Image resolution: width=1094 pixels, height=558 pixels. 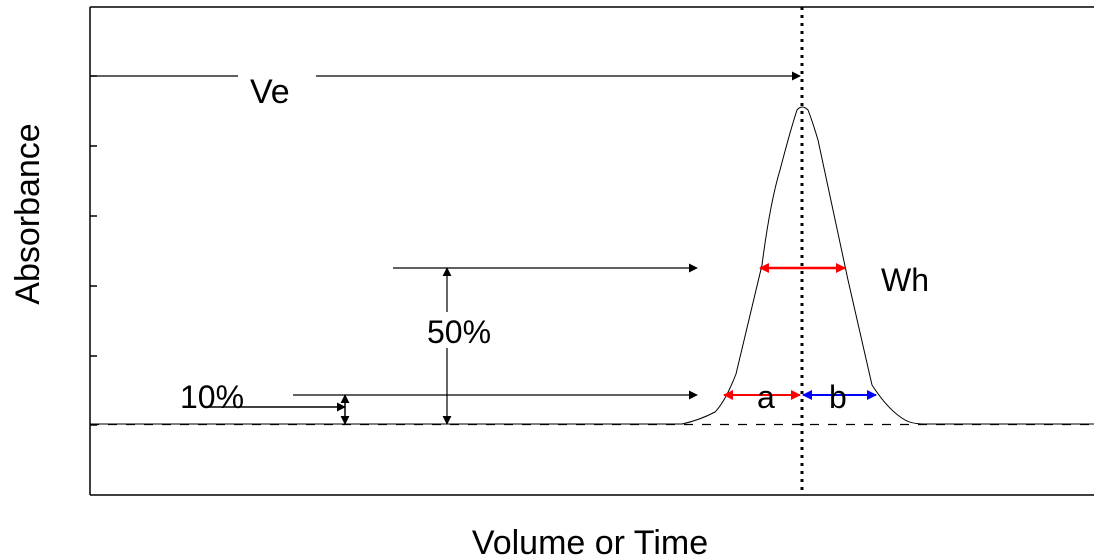 I want to click on fifty-percent-label: 50%, so click(x=459, y=332).